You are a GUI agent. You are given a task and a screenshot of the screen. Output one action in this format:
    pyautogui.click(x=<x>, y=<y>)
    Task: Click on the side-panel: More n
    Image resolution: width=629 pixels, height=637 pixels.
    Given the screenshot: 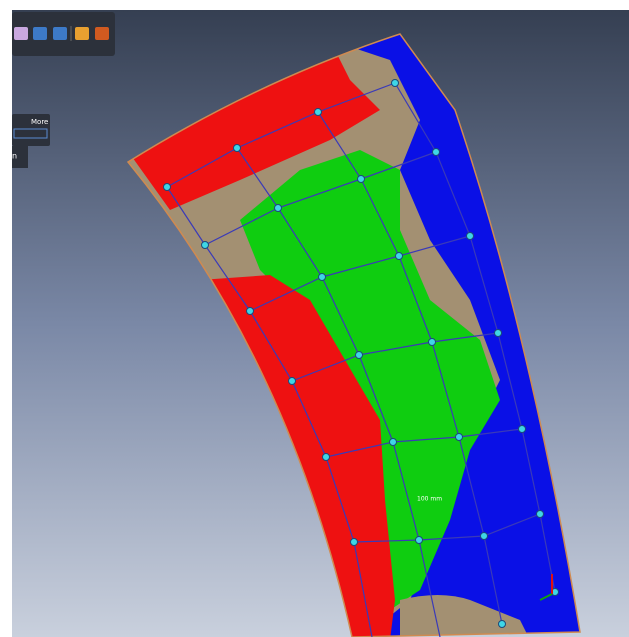 What is the action you would take?
    pyautogui.click(x=31, y=141)
    